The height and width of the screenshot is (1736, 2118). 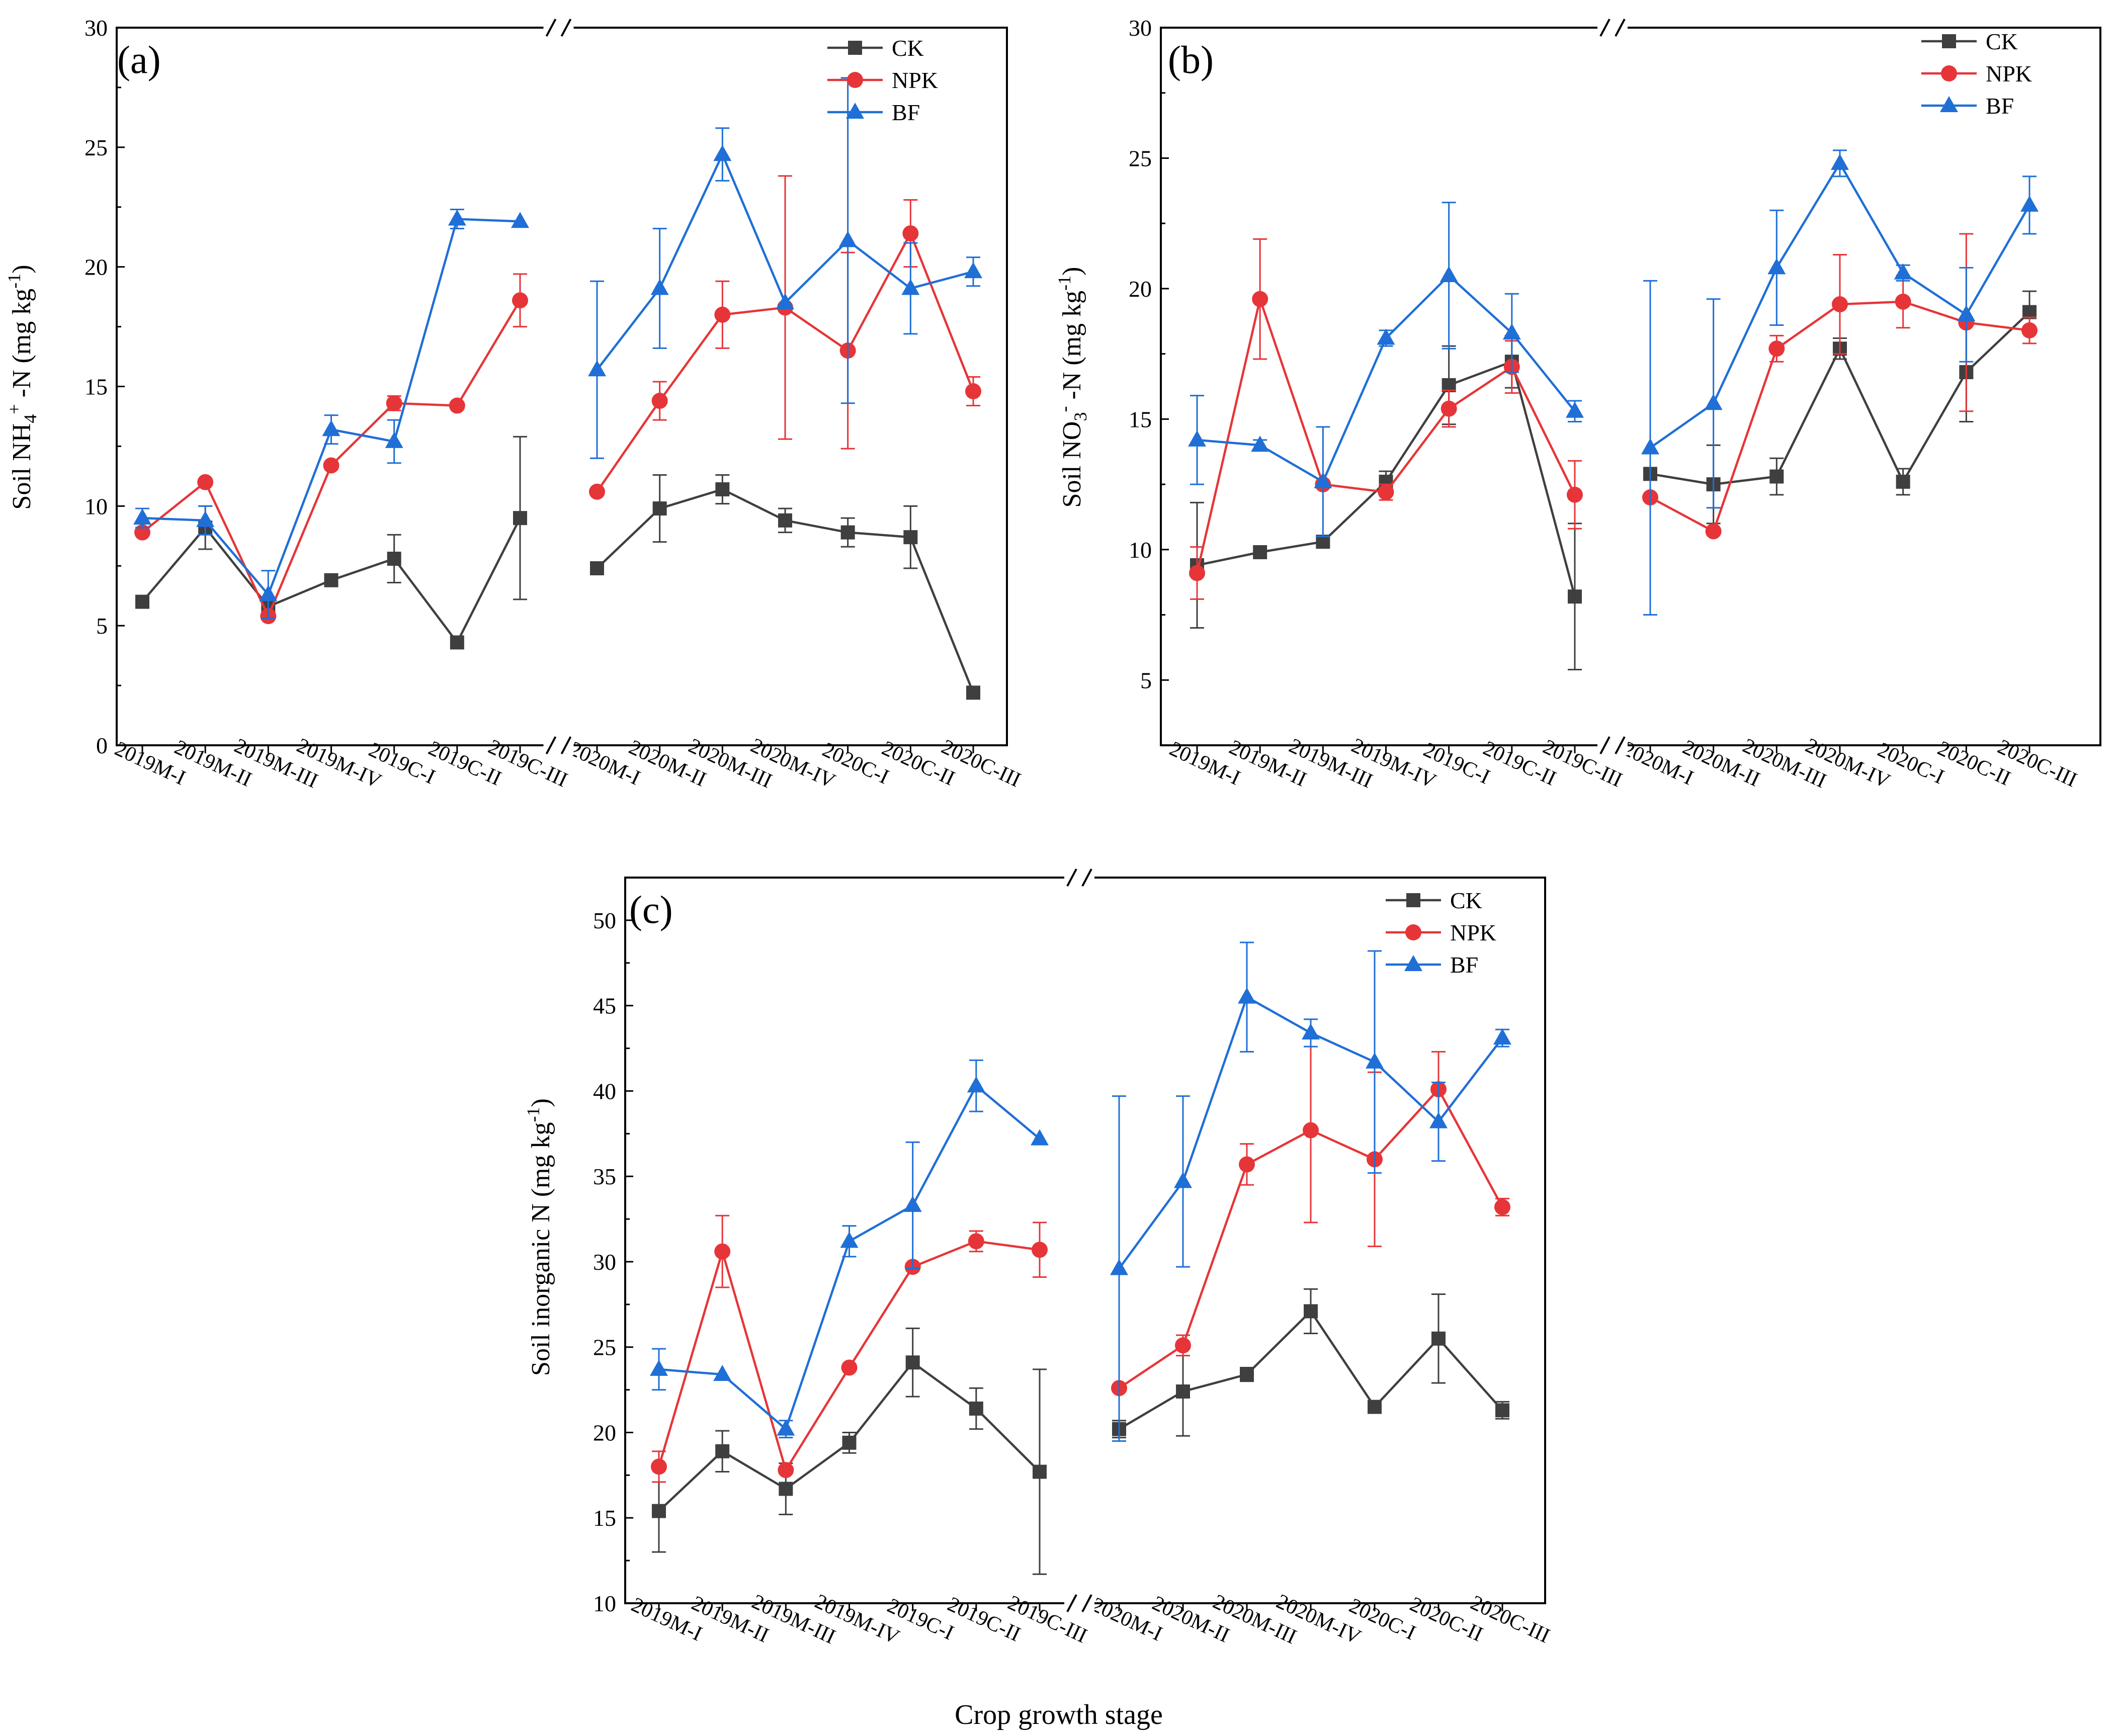 I want to click on panel-label: (c), so click(x=651, y=910).